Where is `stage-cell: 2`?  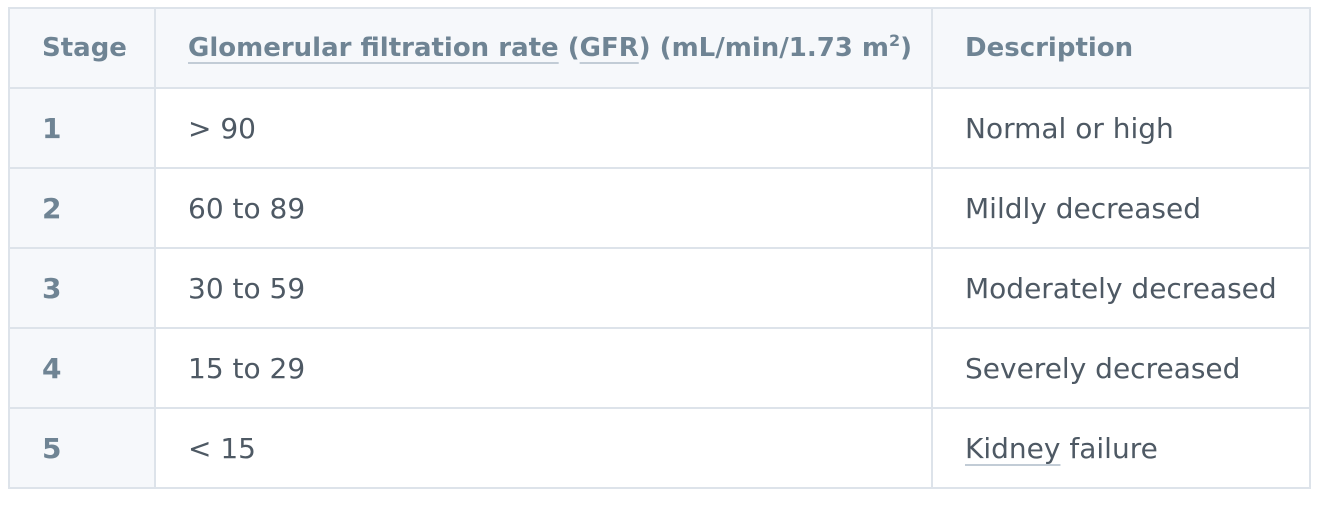 stage-cell: 2 is located at coordinates (82, 208).